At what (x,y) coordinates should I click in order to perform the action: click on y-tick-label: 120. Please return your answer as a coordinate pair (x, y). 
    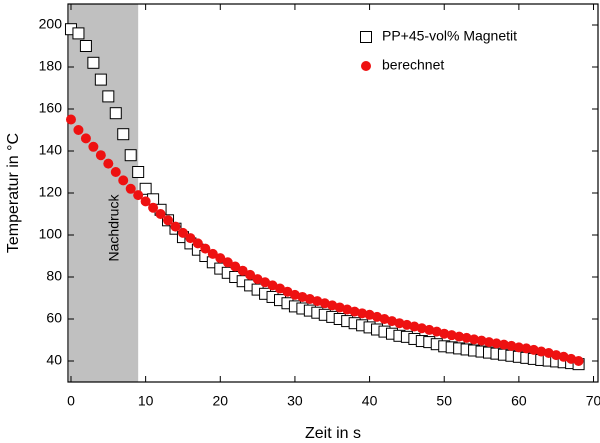
    Looking at the image, I should click on (51, 192).